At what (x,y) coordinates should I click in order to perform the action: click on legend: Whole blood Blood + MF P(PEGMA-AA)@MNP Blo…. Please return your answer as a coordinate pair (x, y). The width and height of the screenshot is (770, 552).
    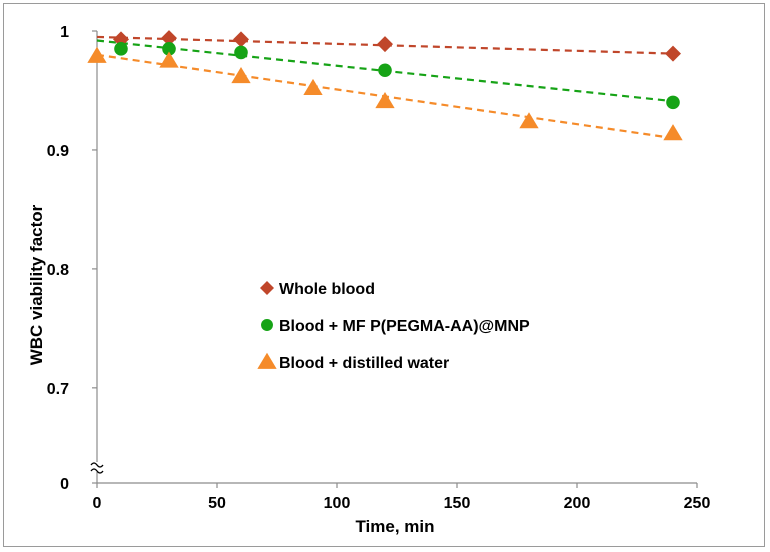
    Looking at the image, I should click on (393, 326).